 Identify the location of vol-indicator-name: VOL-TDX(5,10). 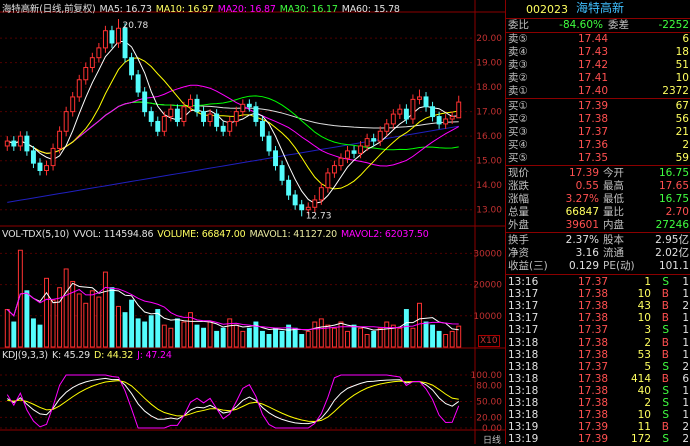
(36, 234).